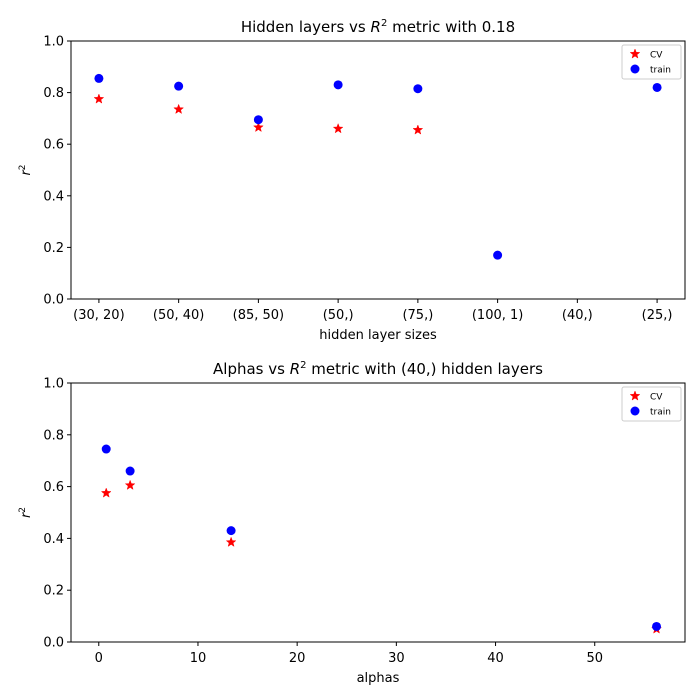  What do you see at coordinates (378, 335) in the screenshot?
I see `x-axis-label: hidden layer sizes` at bounding box center [378, 335].